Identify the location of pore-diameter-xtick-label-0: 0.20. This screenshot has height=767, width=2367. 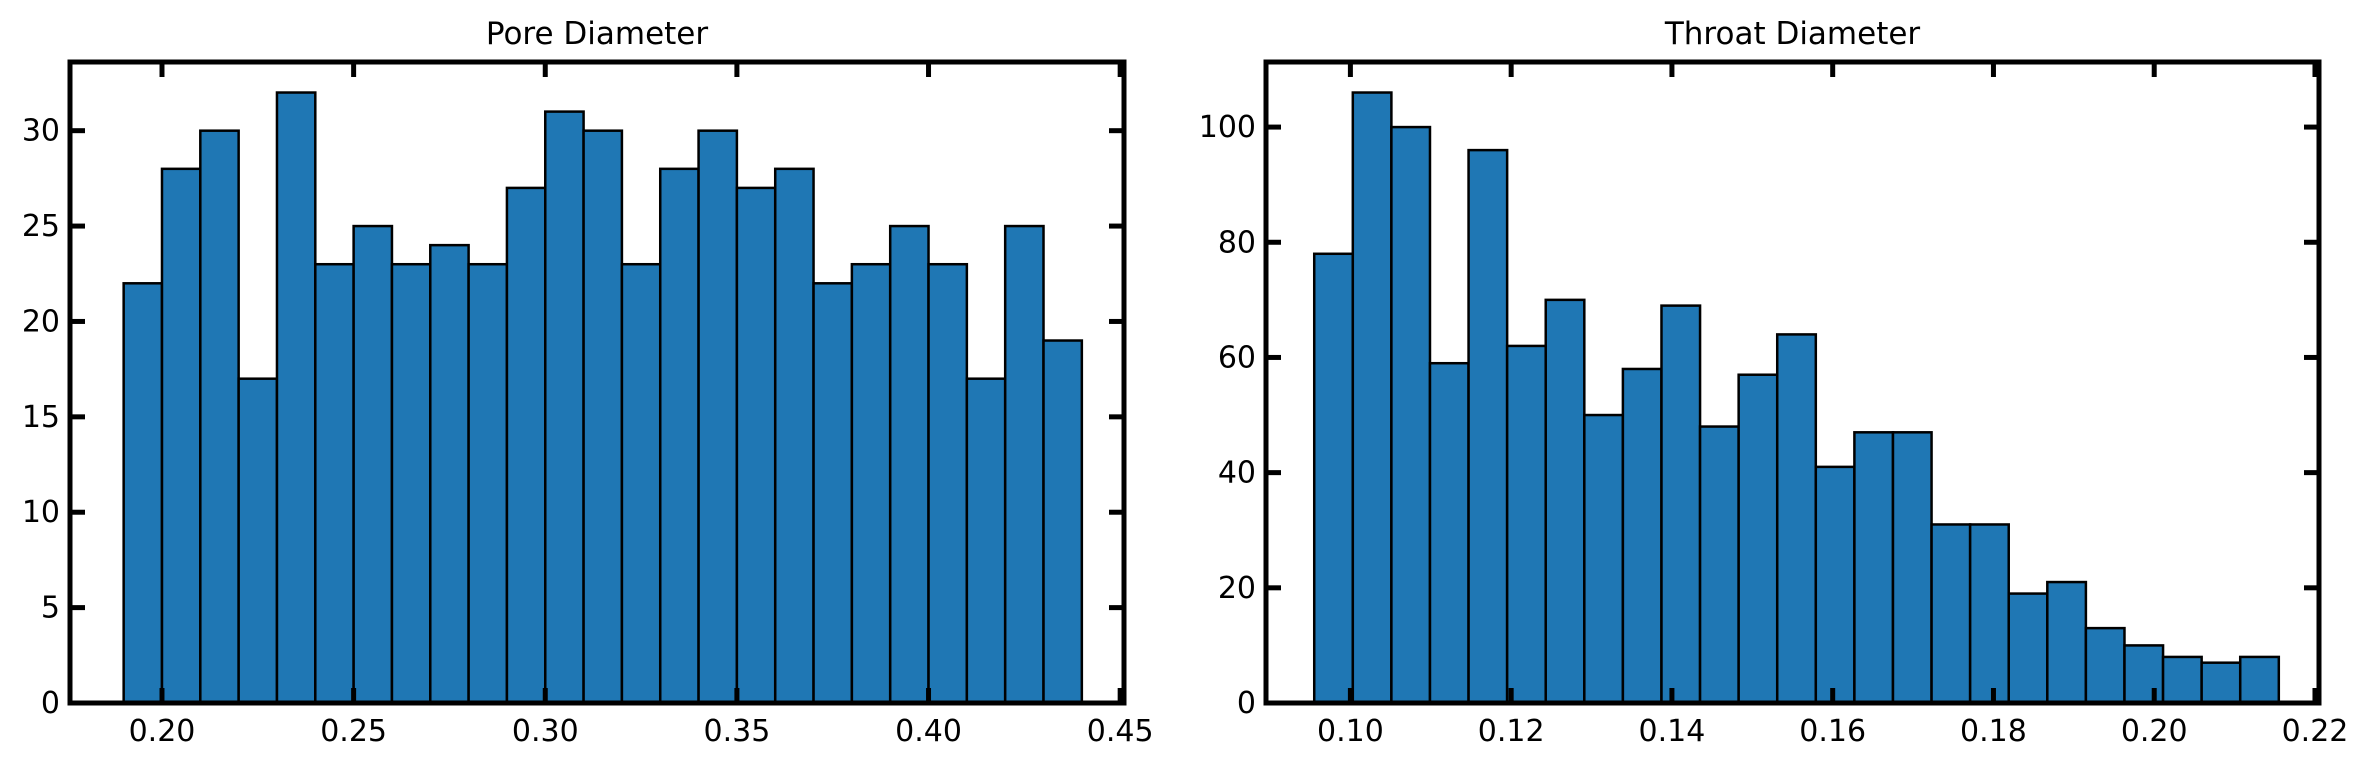
(162, 731).